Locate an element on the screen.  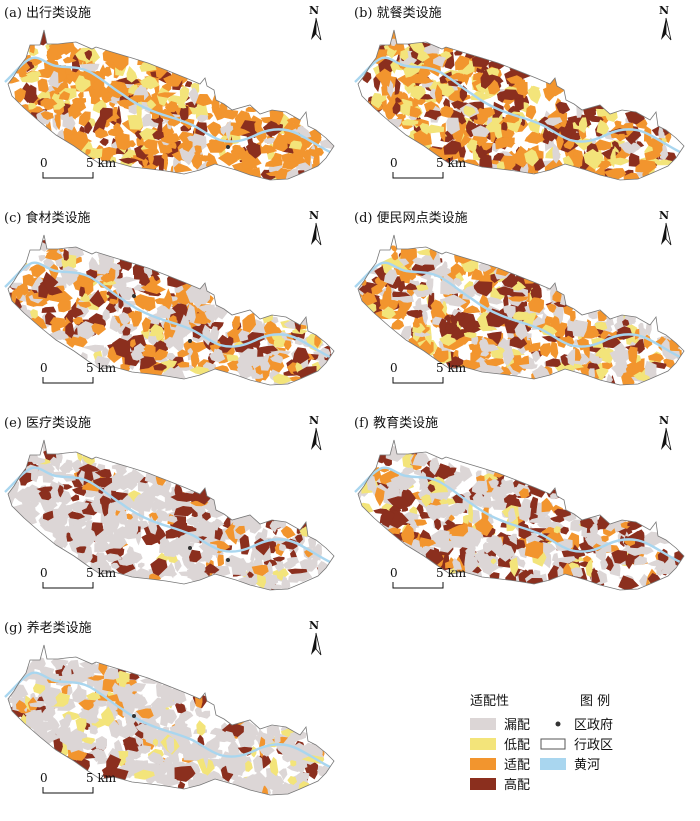
scale-start: 0 is located at coordinates (44, 368).